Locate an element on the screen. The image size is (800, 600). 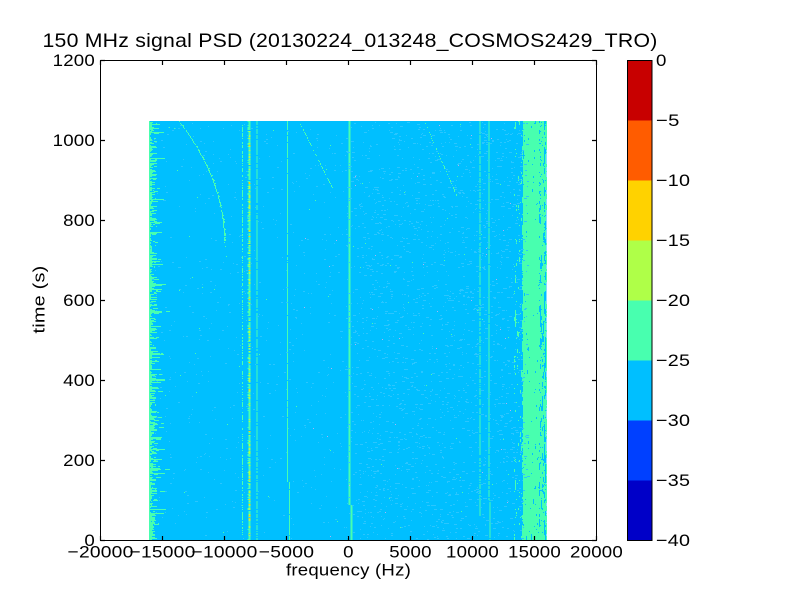
svg-text: frequency (Hz) is located at coordinates (348, 570).